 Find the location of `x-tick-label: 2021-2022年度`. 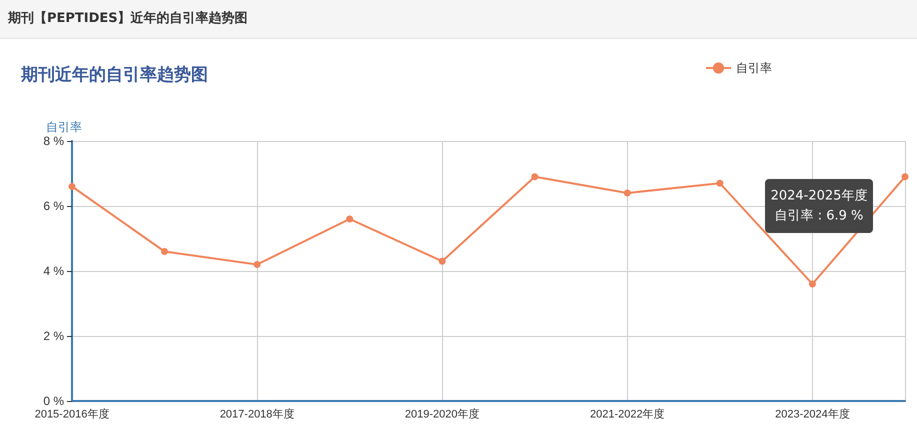

x-tick-label: 2021-2022年度 is located at coordinates (627, 414).